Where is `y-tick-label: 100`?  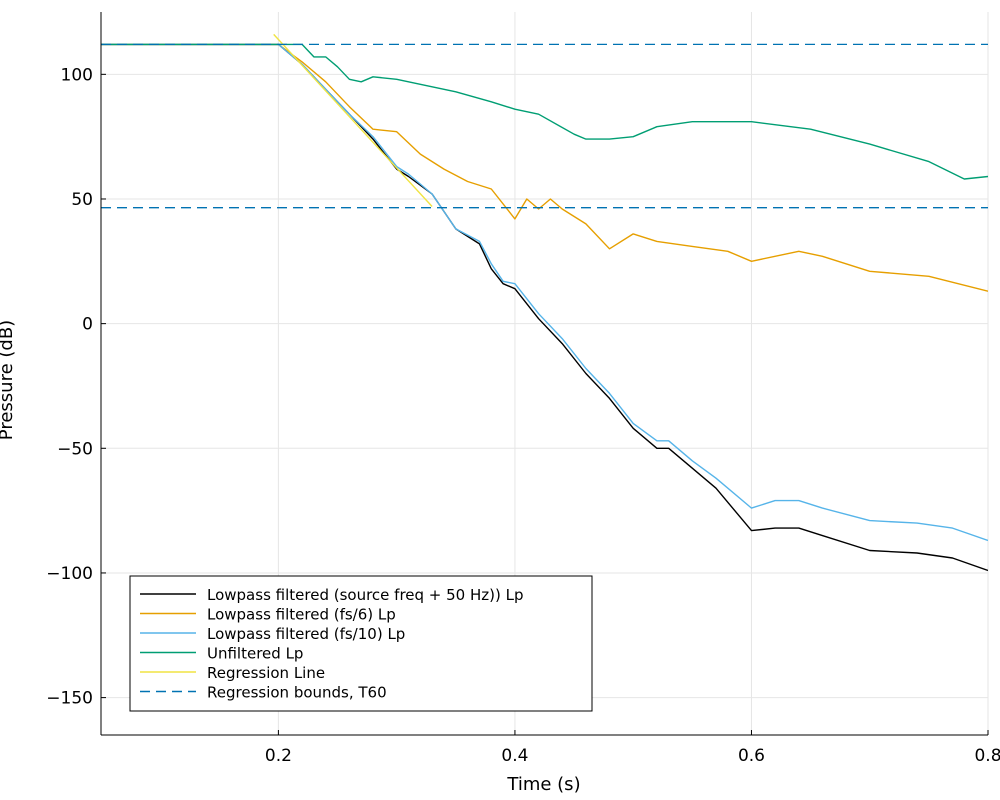 y-tick-label: 100 is located at coordinates (77, 75).